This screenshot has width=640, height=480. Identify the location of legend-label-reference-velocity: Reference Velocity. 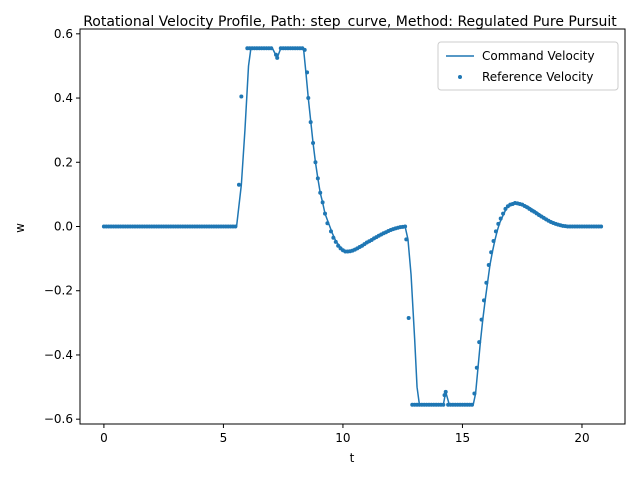
(537, 77).